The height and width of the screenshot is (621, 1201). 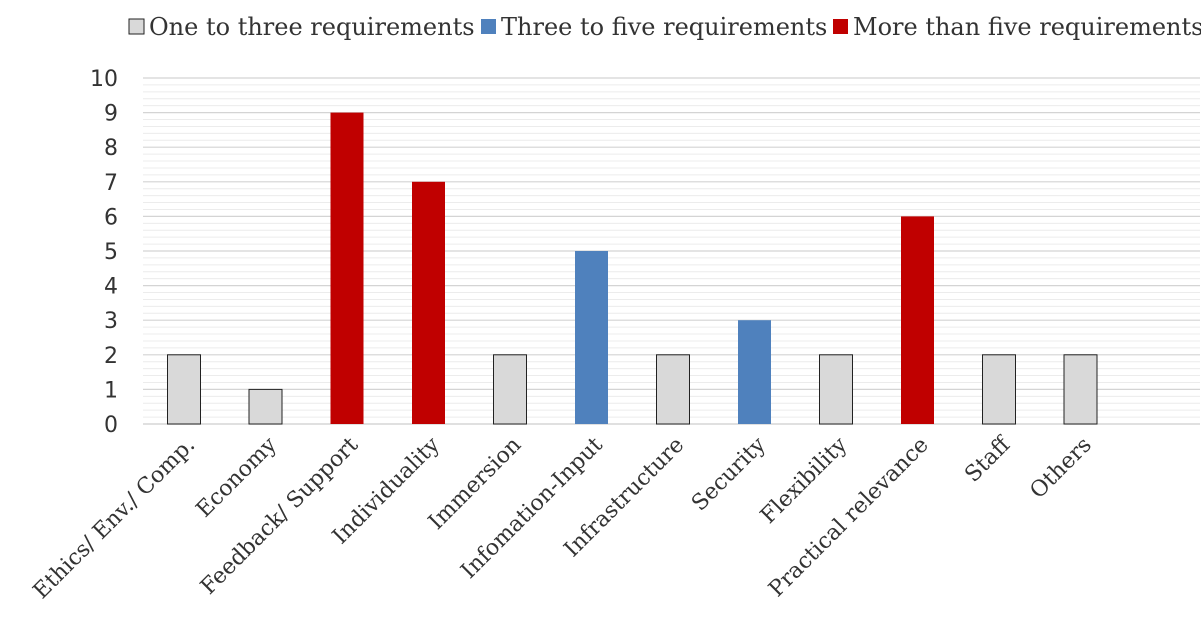 What do you see at coordinates (988, 460) in the screenshot?
I see `x-tick-label: Staff` at bounding box center [988, 460].